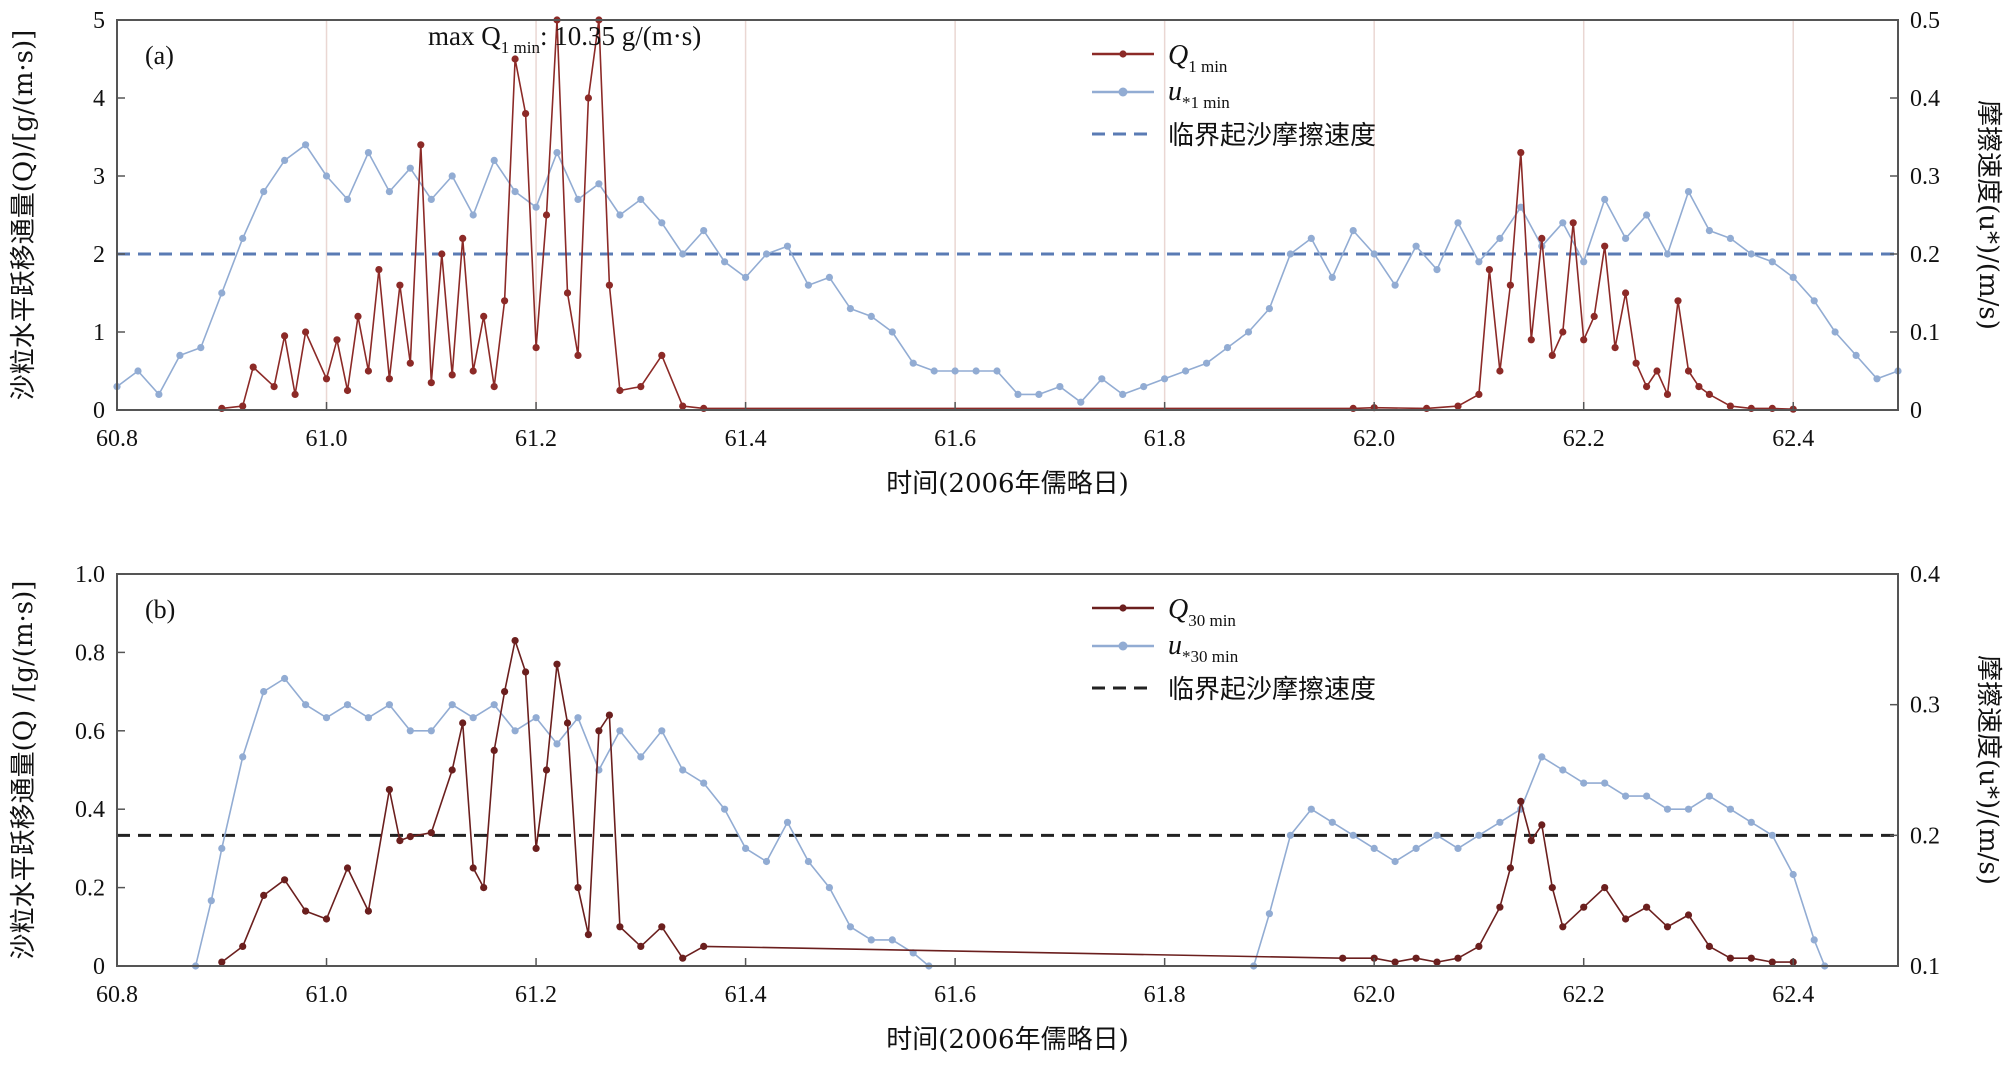 This screenshot has height=1073, width=2008. I want to click on x-tick-label: 61.2, so click(536, 439).